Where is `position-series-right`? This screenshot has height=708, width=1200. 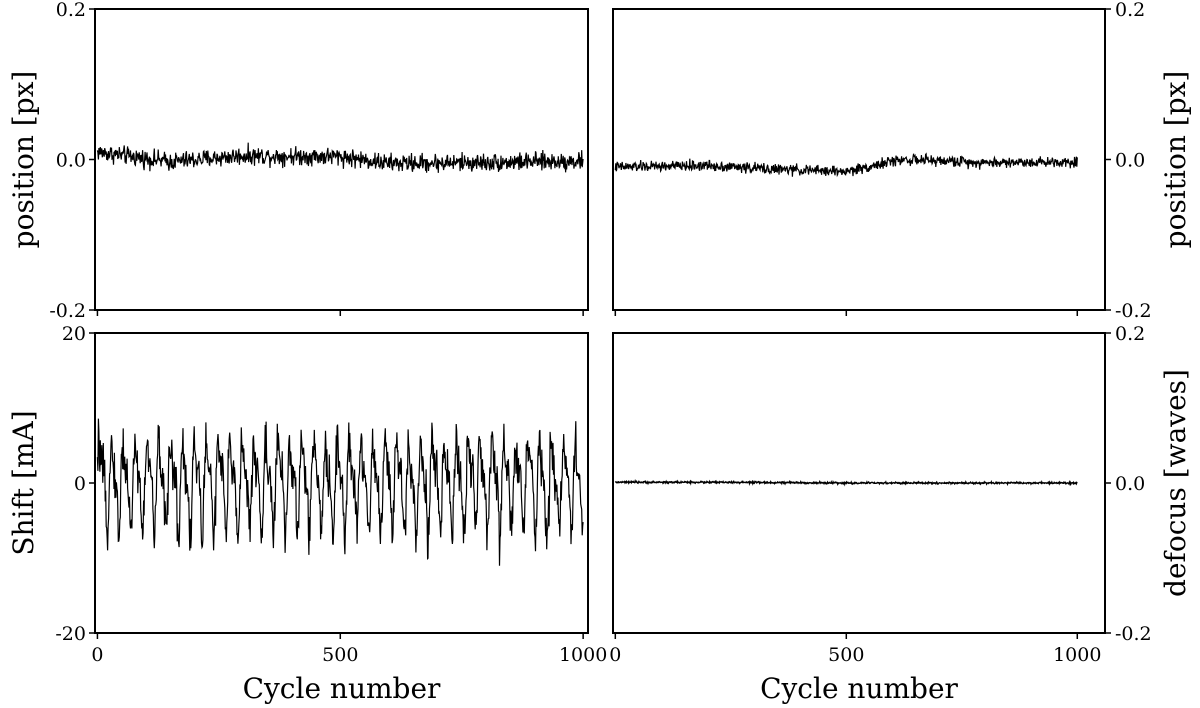
position-series-right is located at coordinates (846, 165).